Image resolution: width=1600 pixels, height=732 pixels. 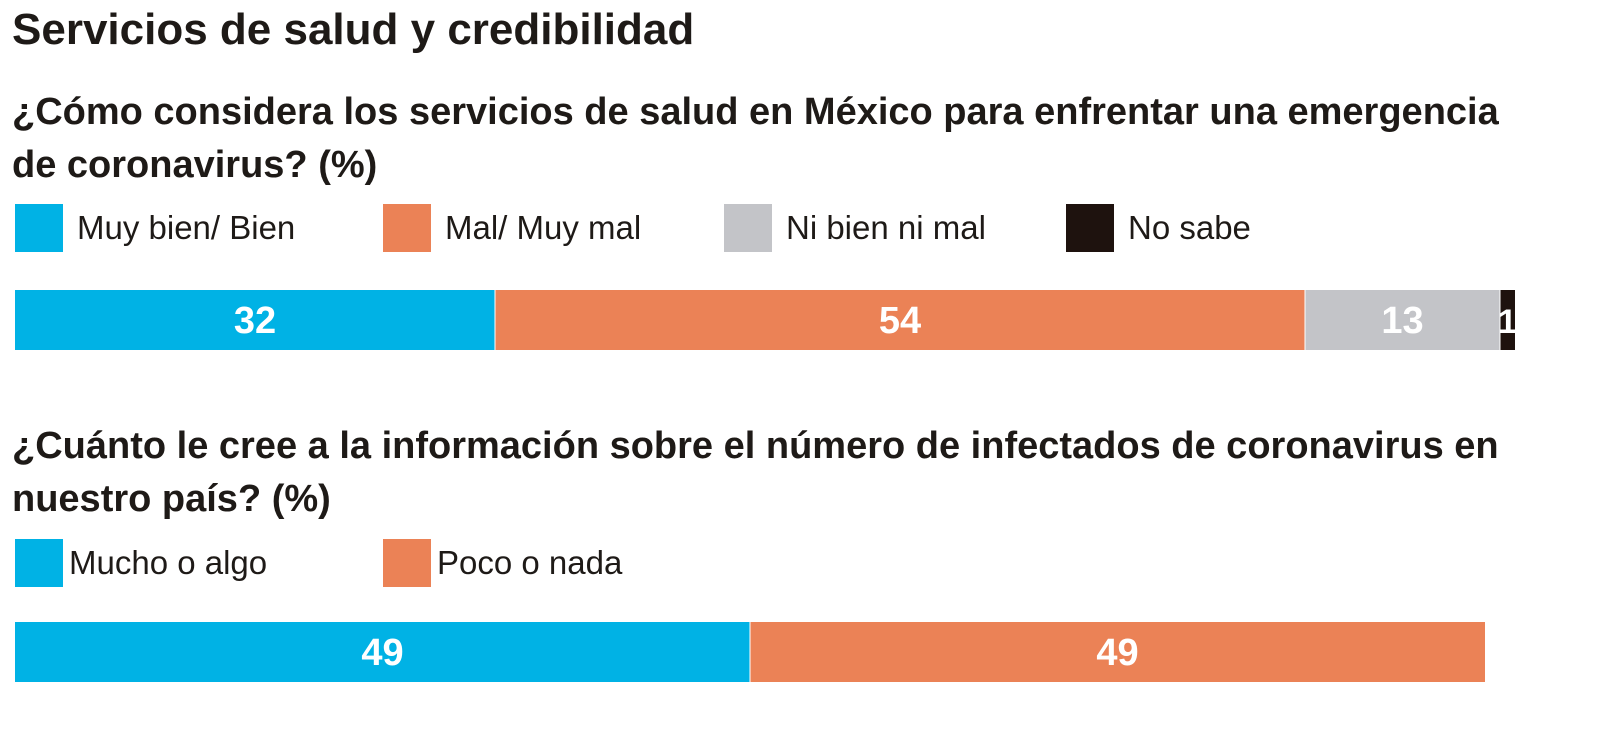 What do you see at coordinates (168, 562) in the screenshot?
I see `legend-label: Mucho o algo` at bounding box center [168, 562].